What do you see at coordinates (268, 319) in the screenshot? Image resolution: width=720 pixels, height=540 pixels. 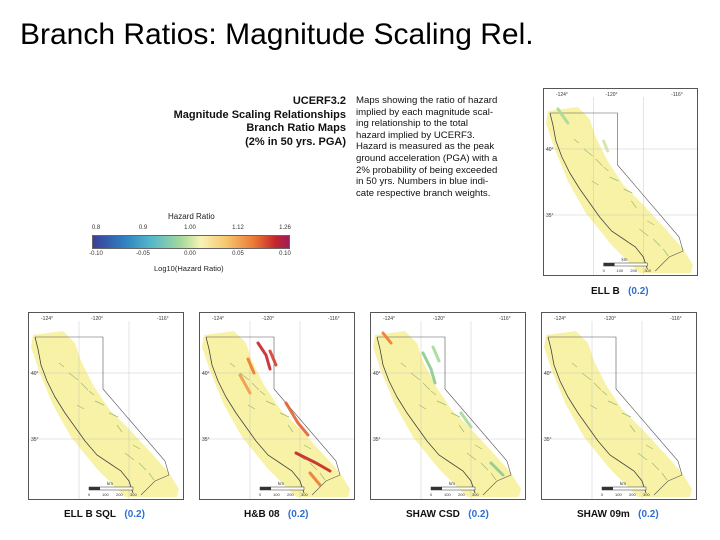 I see `longitude-label: -120°` at bounding box center [268, 319].